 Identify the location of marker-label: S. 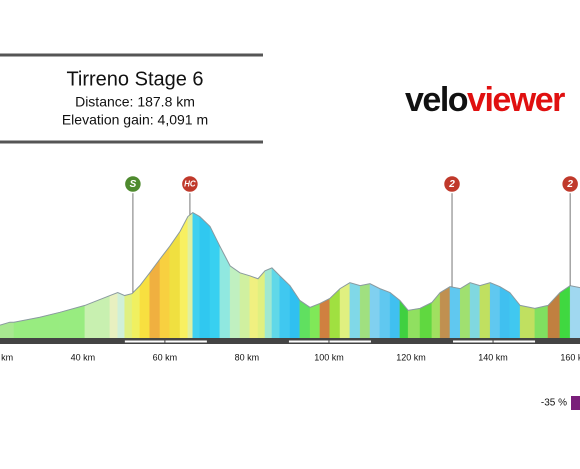
(133, 184).